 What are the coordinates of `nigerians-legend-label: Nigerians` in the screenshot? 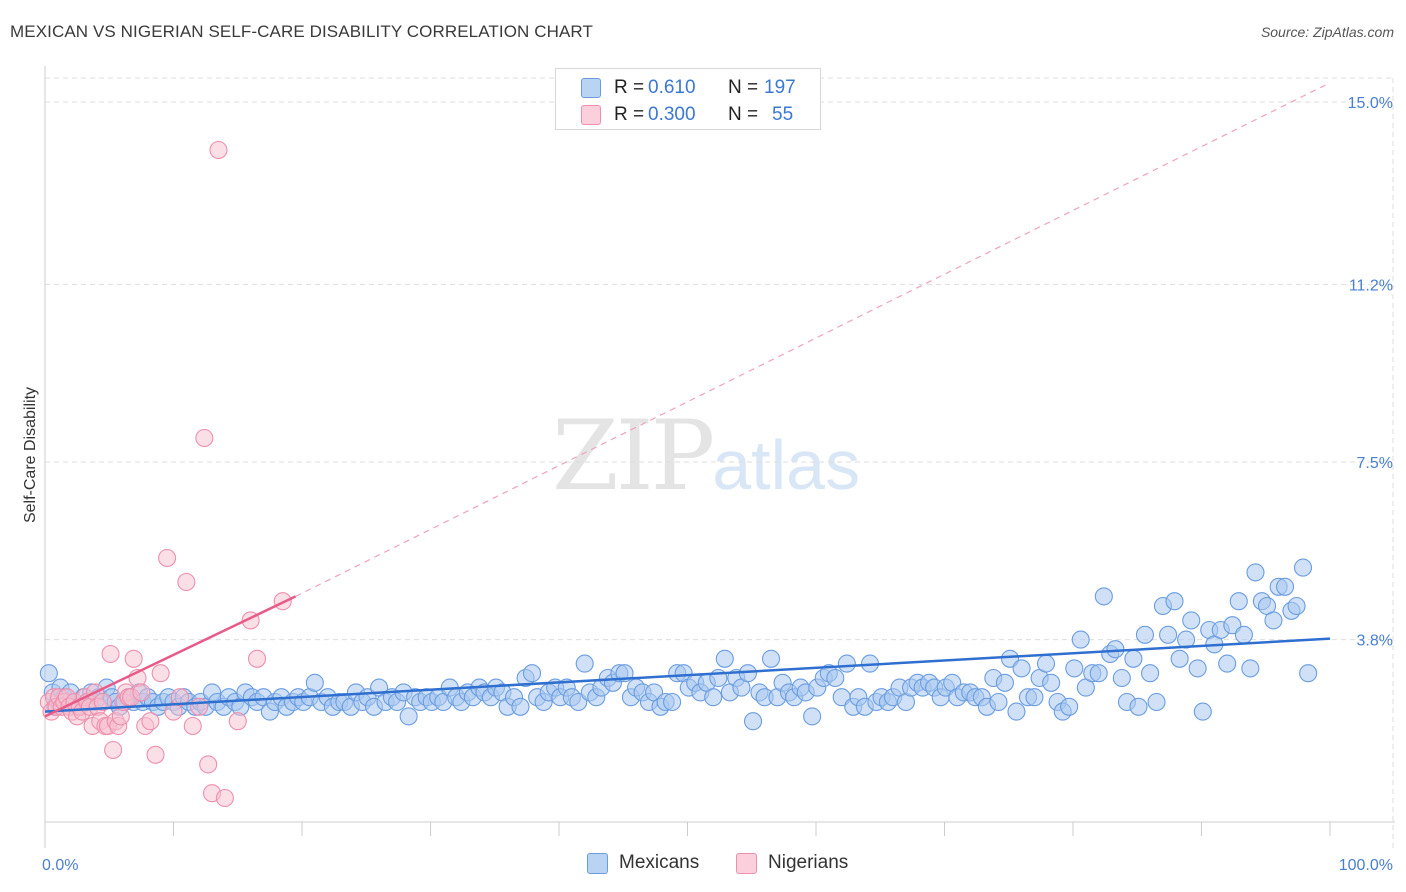 It's located at (808, 862).